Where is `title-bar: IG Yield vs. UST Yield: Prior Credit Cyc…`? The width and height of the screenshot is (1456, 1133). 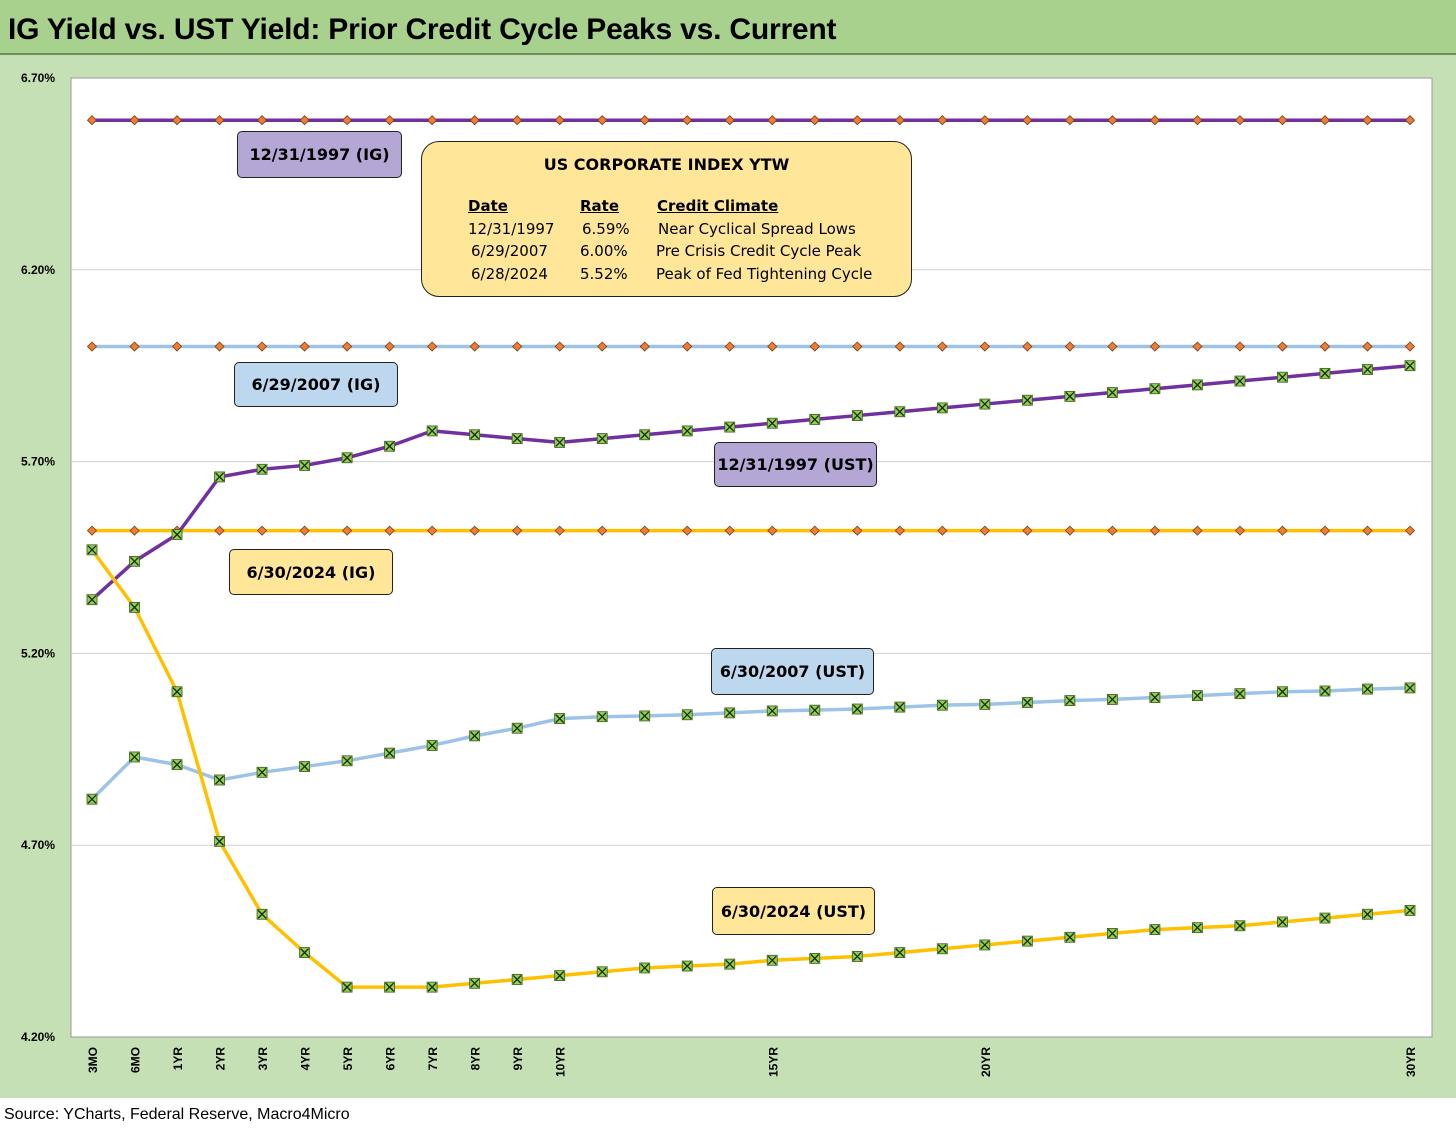
title-bar: IG Yield vs. UST Yield: Prior Credit Cyc… is located at coordinates (728, 27).